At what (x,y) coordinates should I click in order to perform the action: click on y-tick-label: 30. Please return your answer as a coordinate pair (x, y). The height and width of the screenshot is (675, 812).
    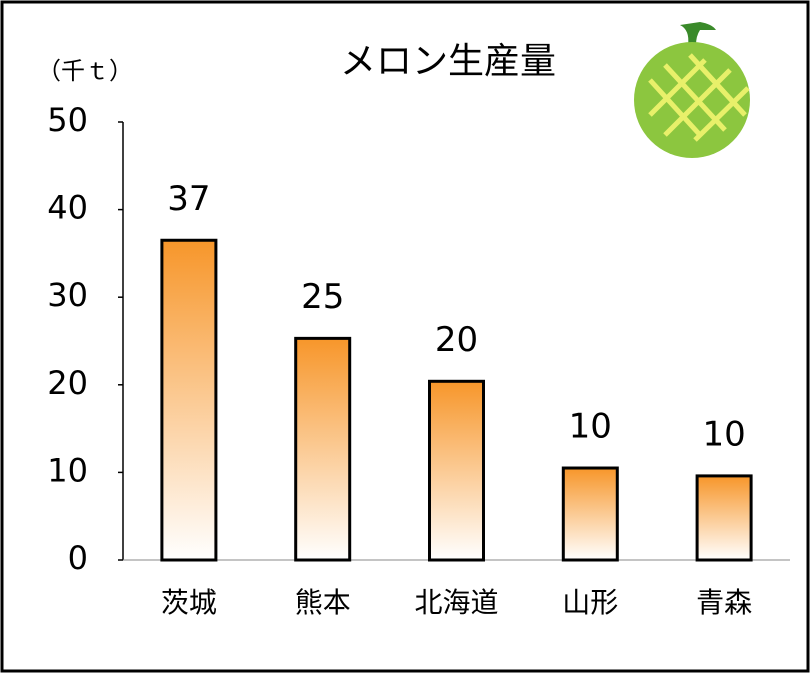
    Looking at the image, I should click on (67, 295).